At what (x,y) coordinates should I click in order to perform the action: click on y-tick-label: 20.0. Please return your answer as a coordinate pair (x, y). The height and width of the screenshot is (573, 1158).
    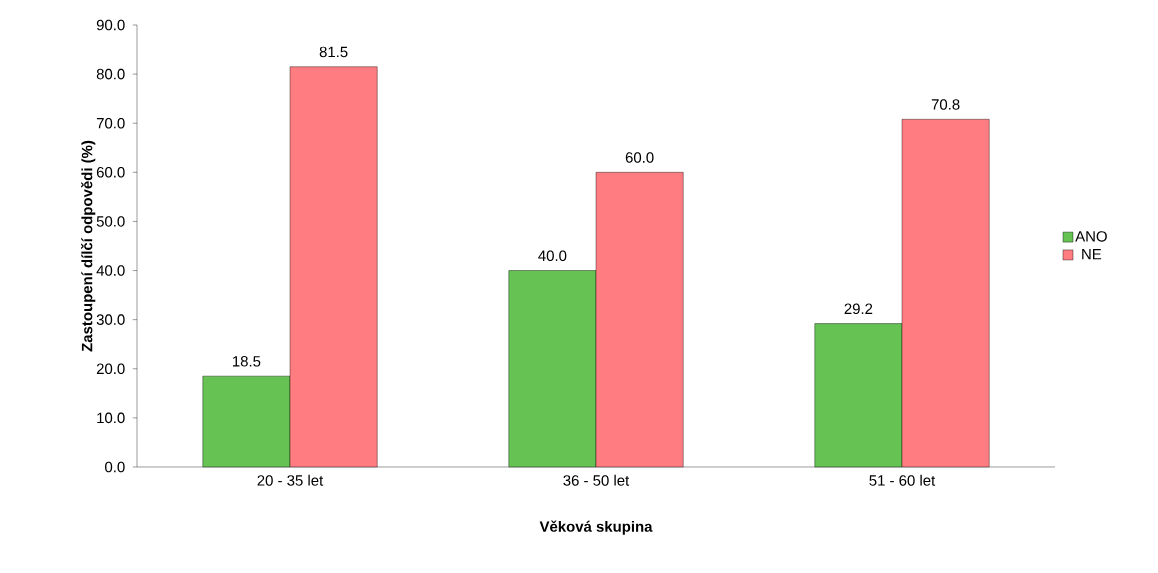
    Looking at the image, I should click on (110, 369).